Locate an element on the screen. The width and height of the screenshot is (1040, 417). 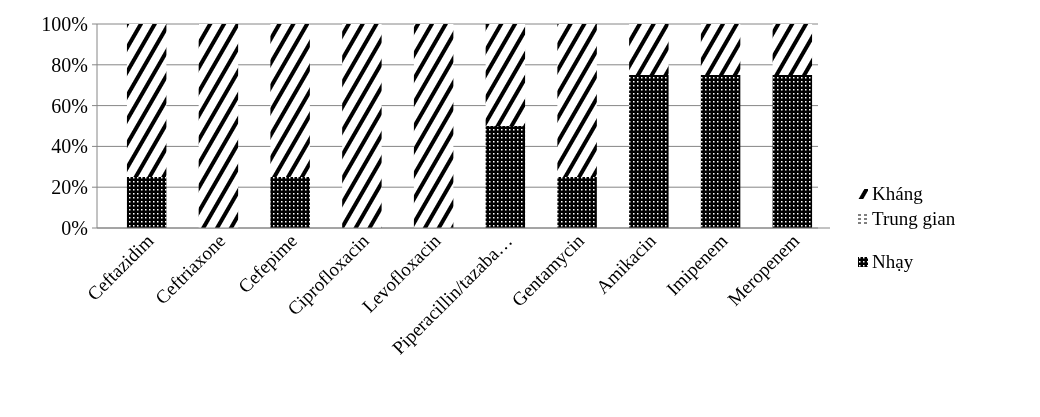
y-tick-label: 100% is located at coordinates (64, 24).